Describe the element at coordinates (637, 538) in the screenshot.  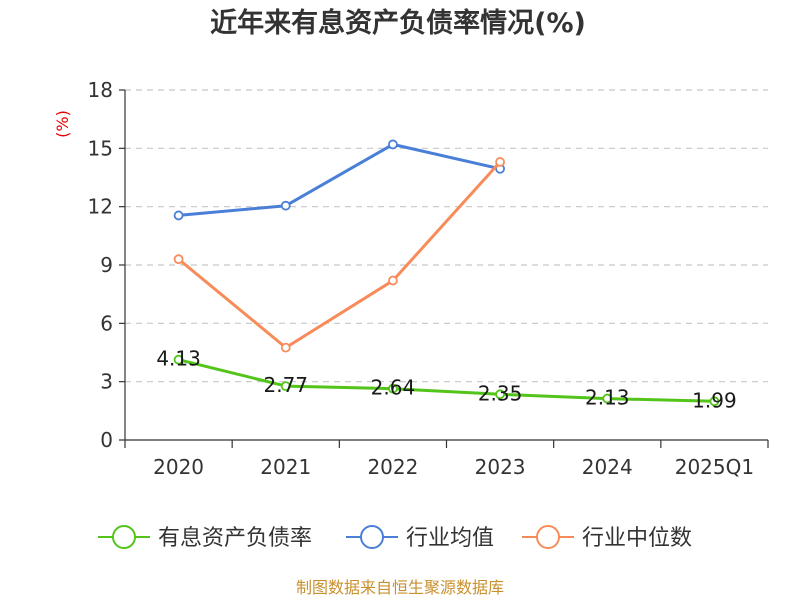
I see `legend-label: 行业中位数` at that location.